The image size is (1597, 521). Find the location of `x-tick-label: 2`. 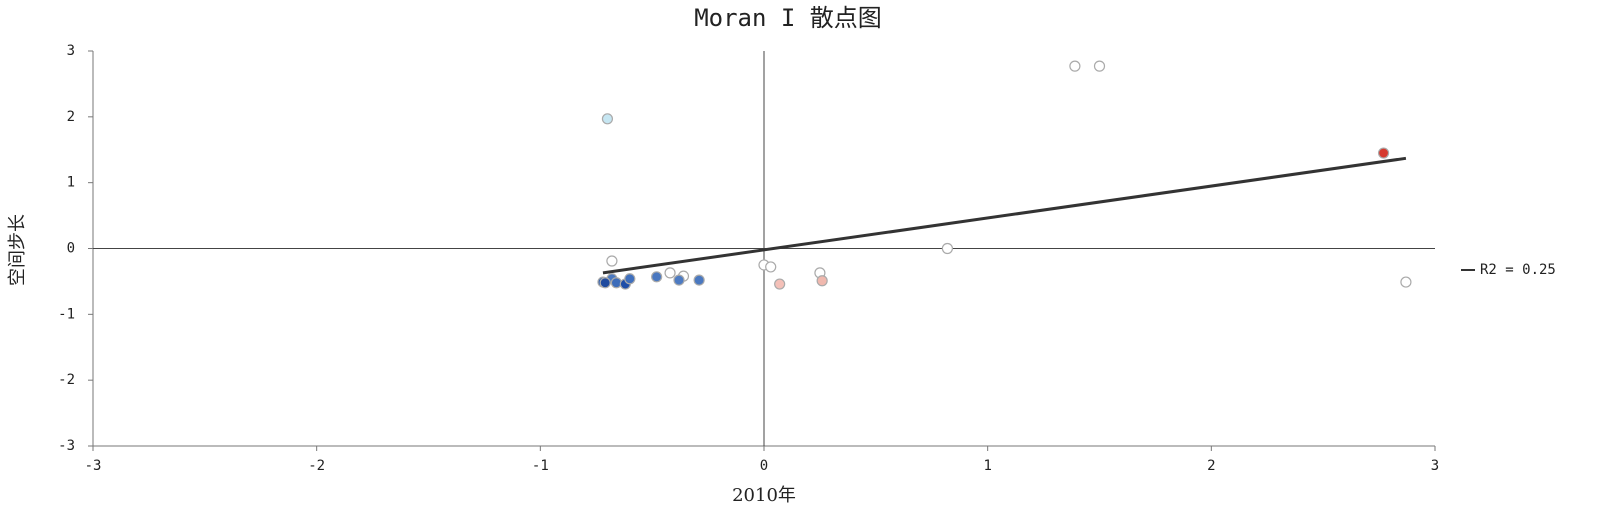

x-tick-label: 2 is located at coordinates (1211, 466).